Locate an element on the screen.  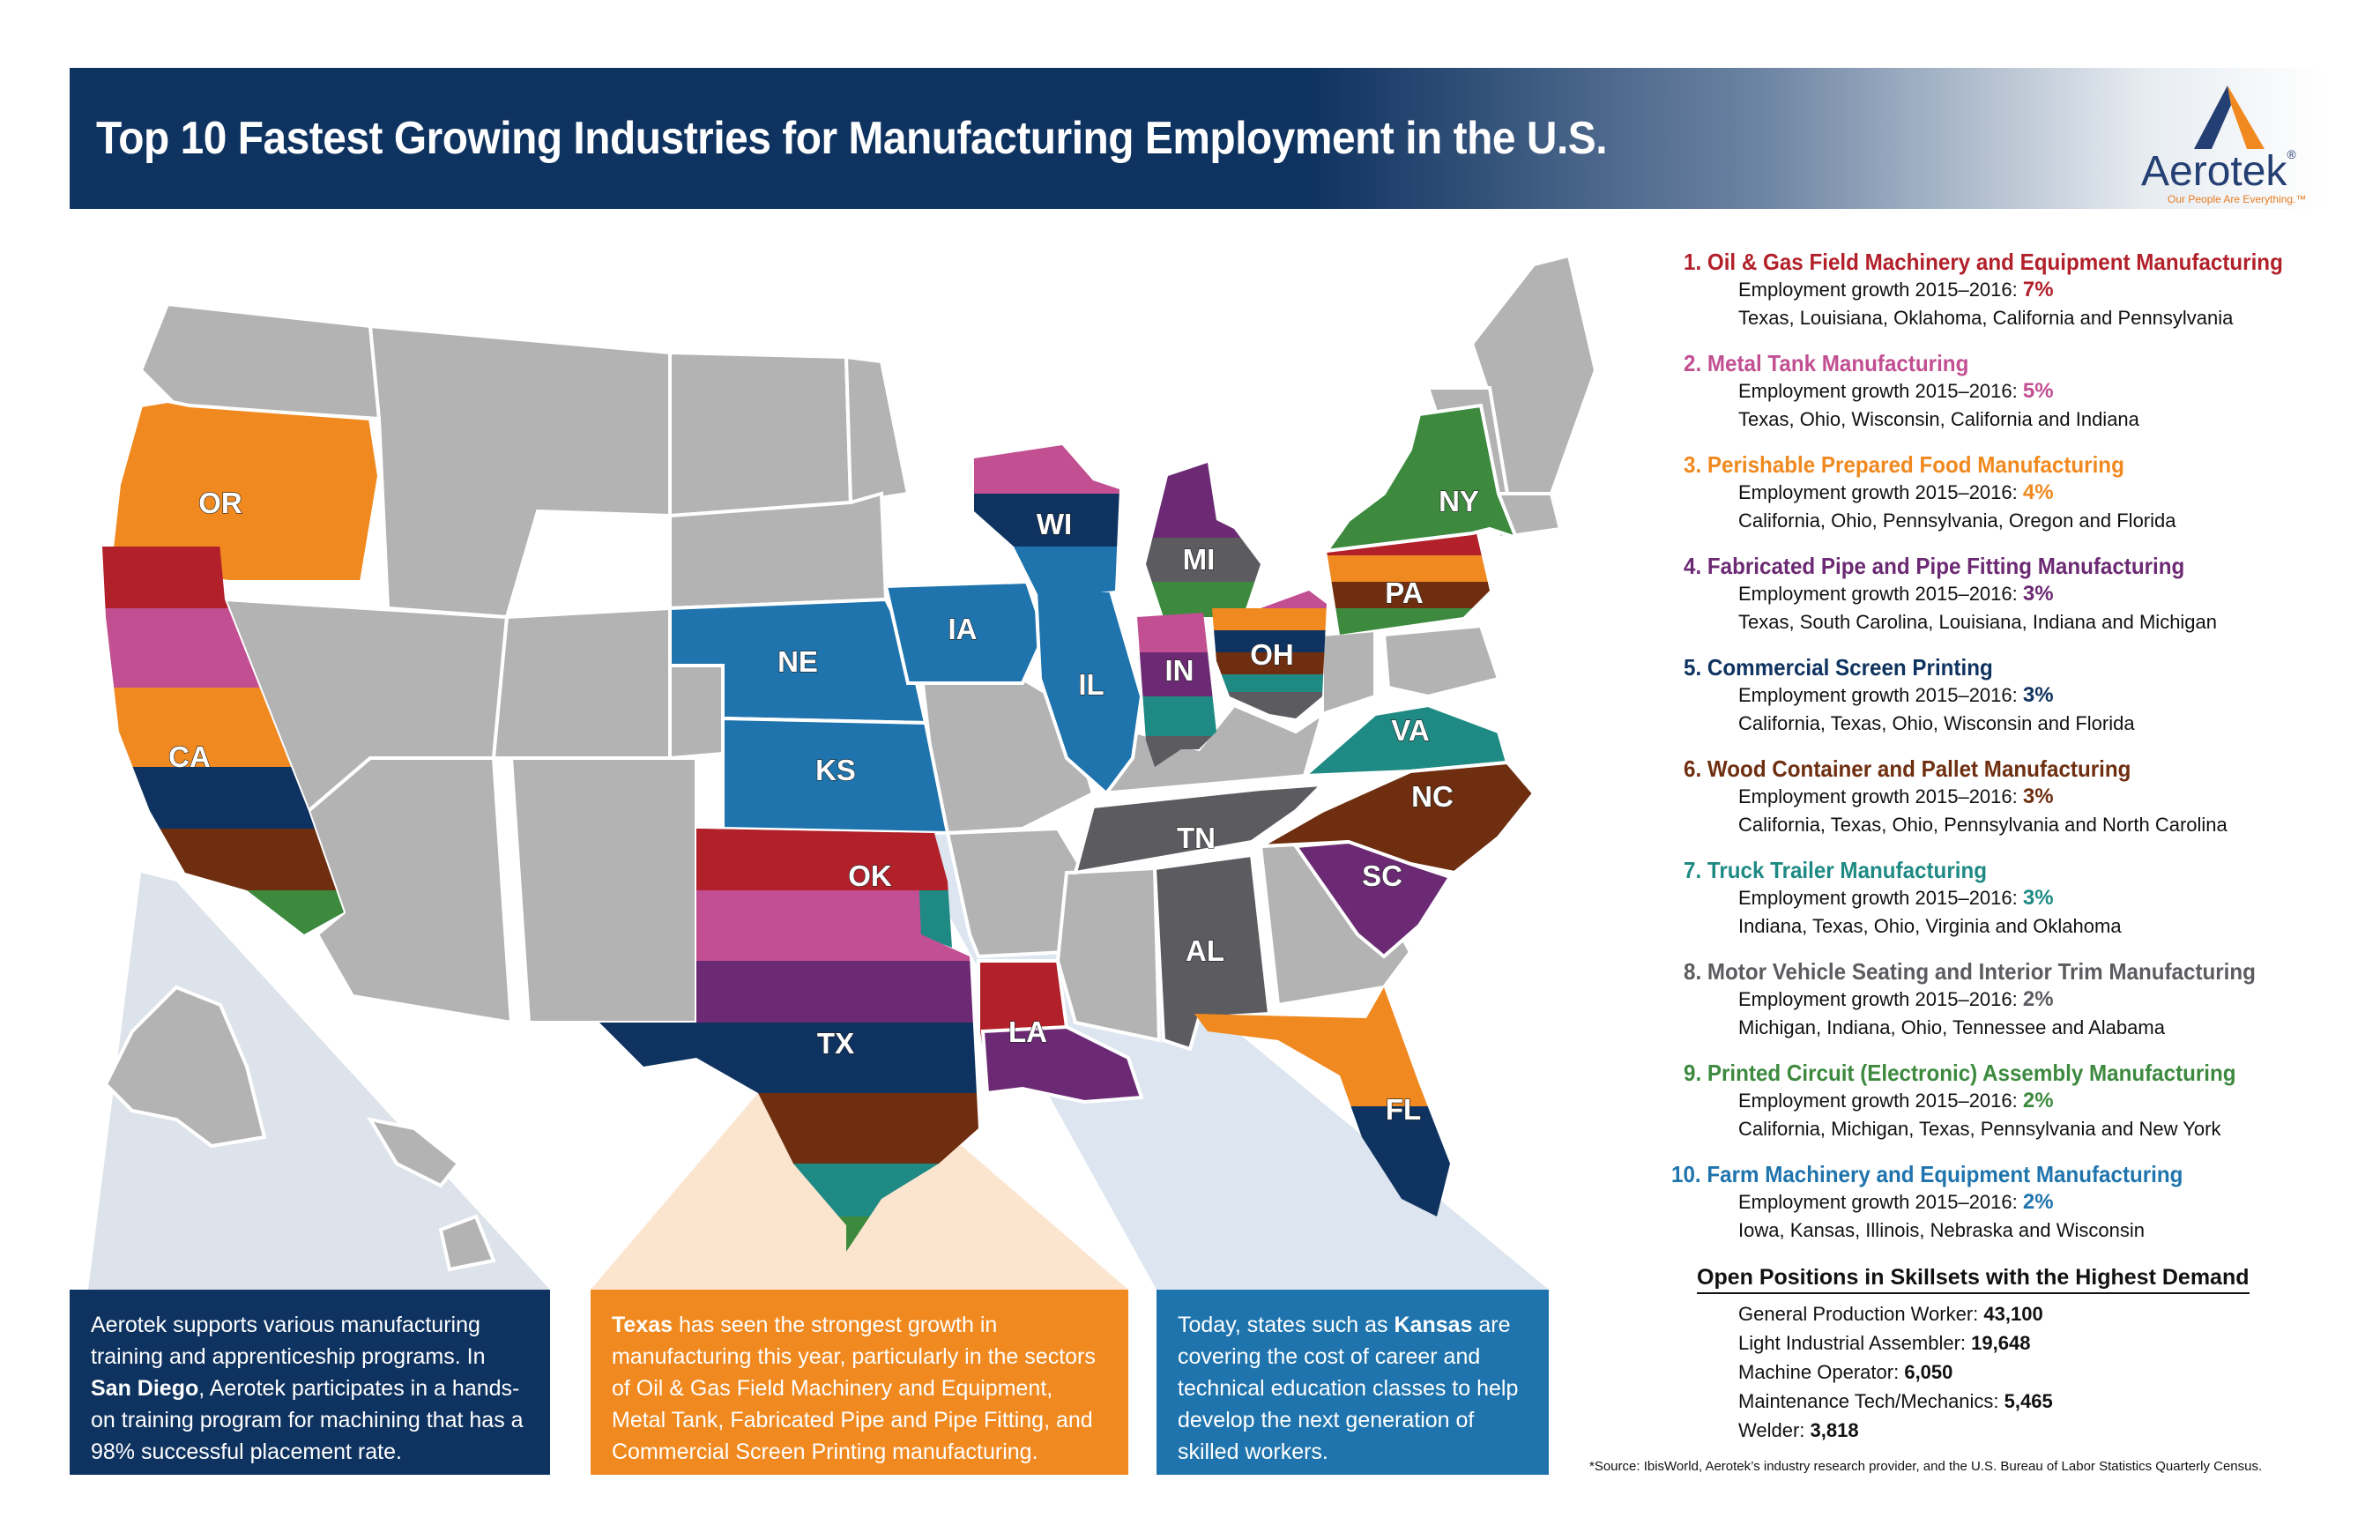
industry-title: 2. Metal Tank Manufacturing is located at coordinates (1995, 363).